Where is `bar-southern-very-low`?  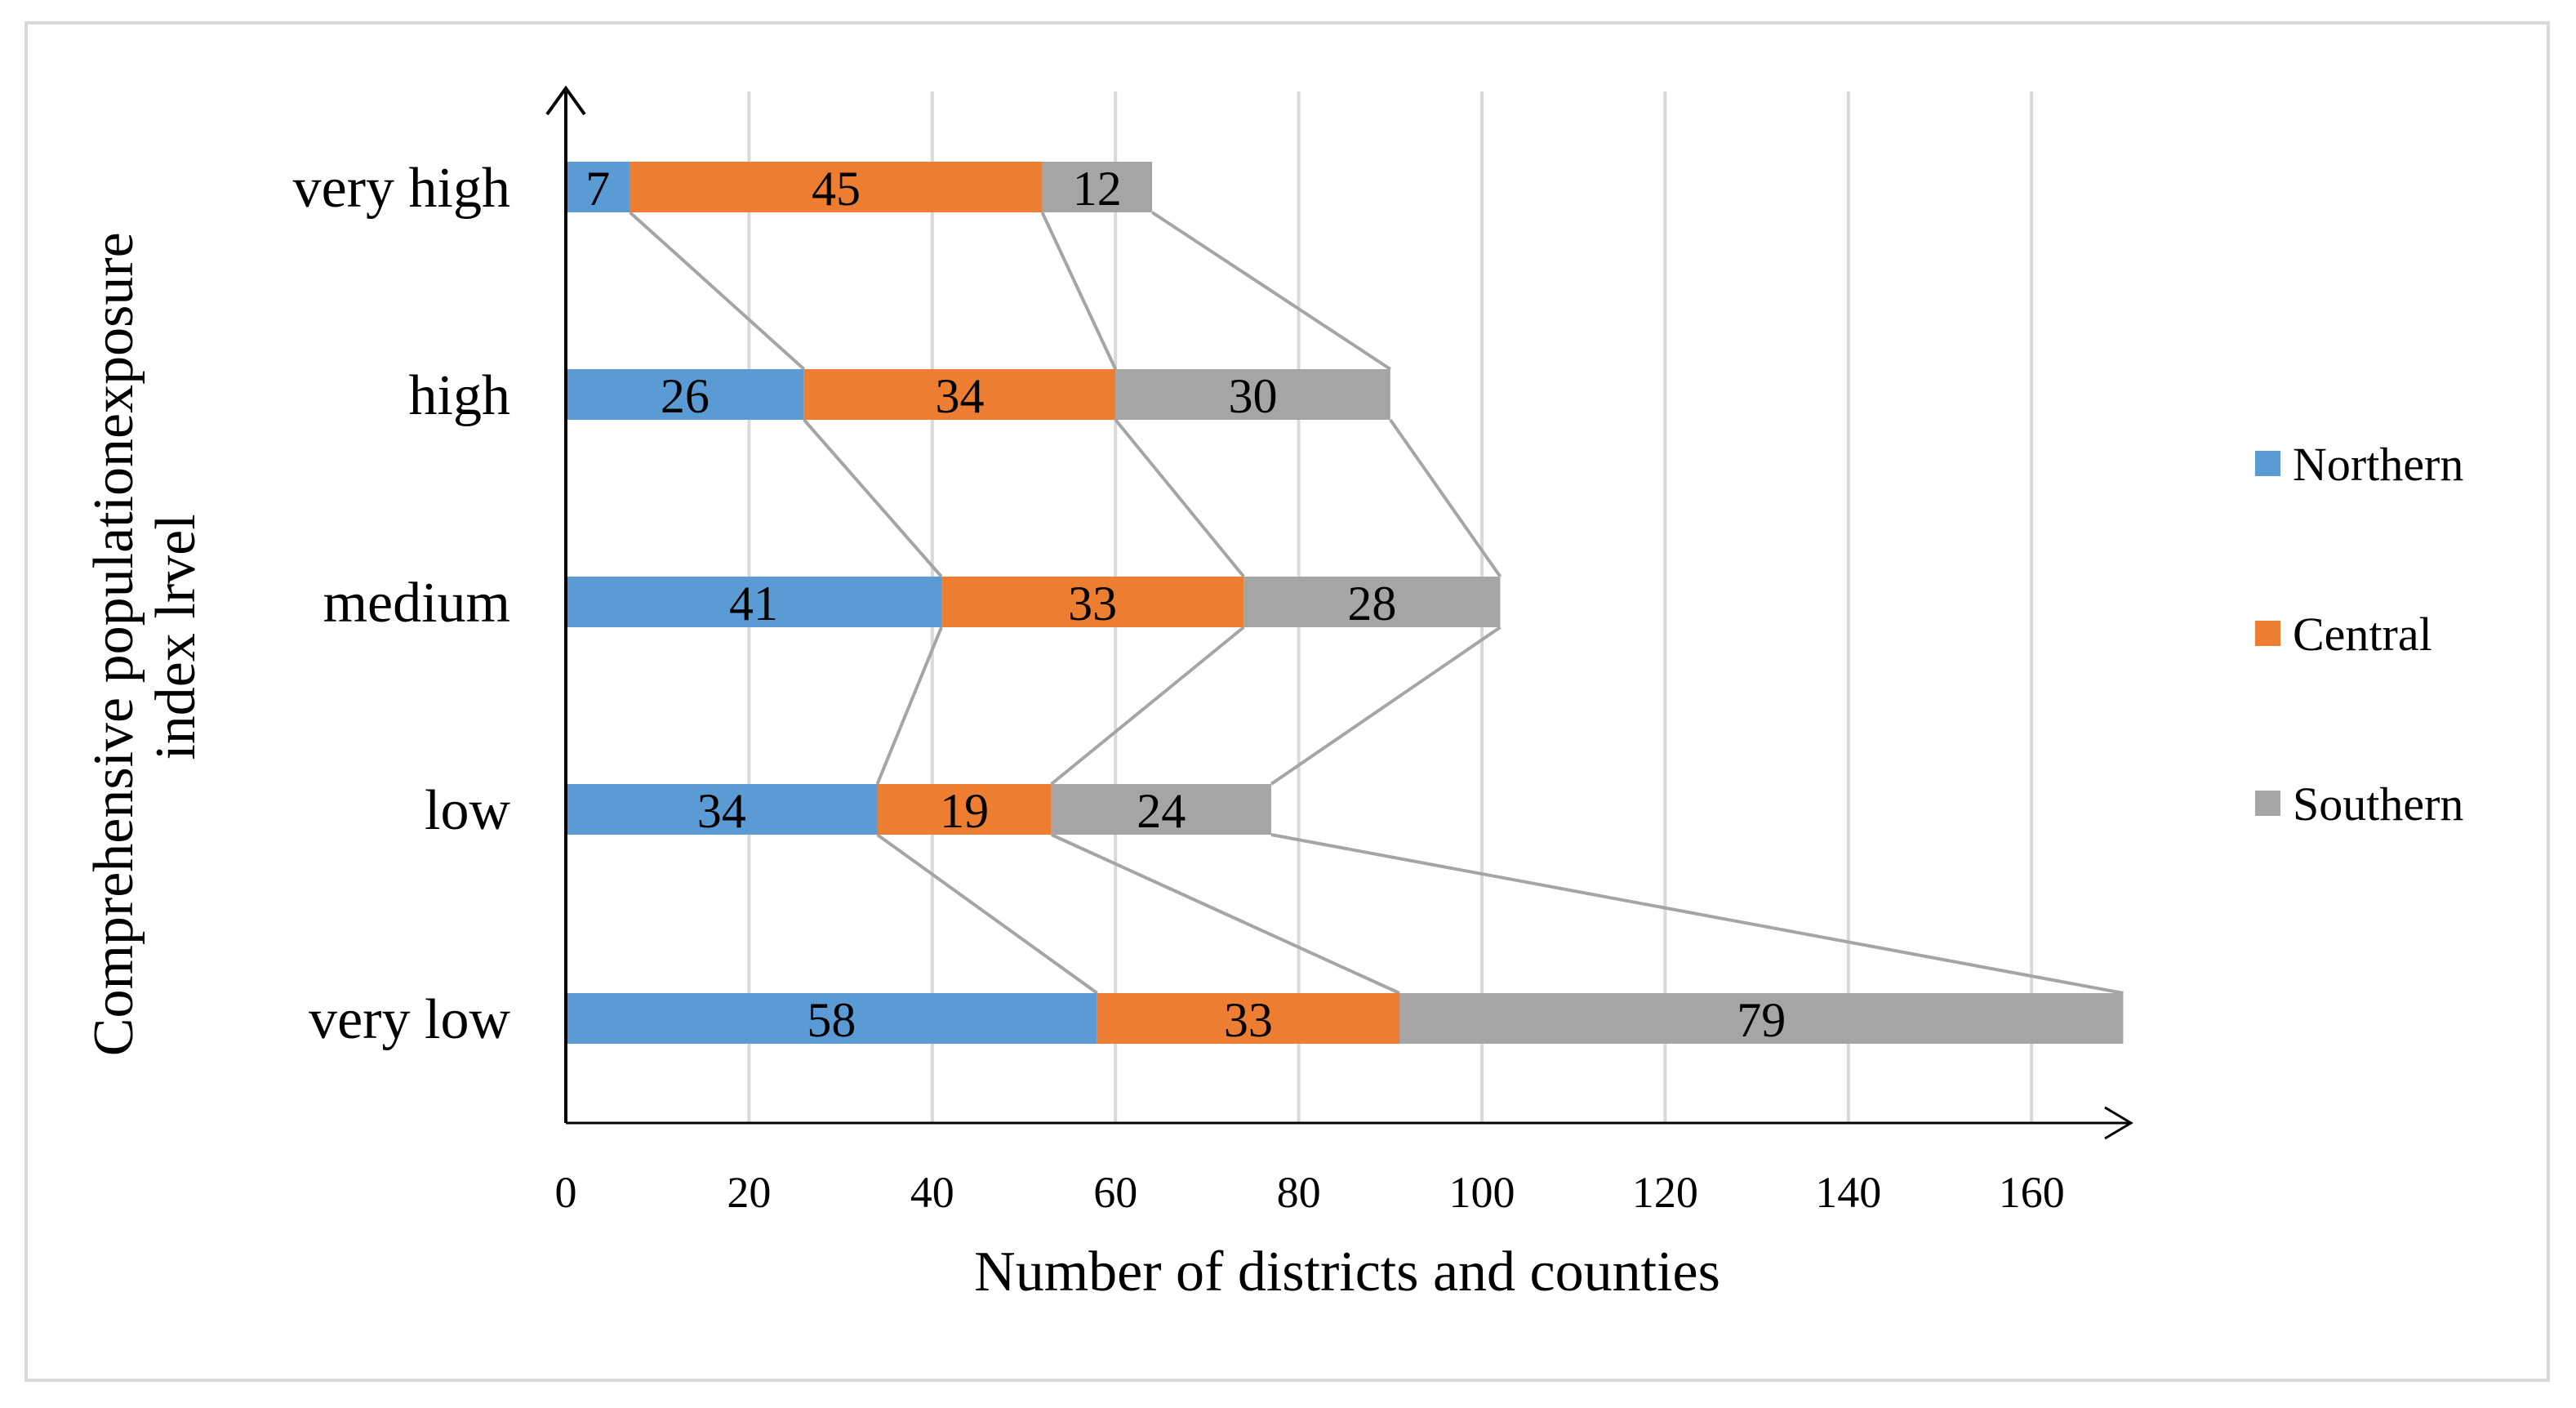 bar-southern-very-low is located at coordinates (1762, 1018).